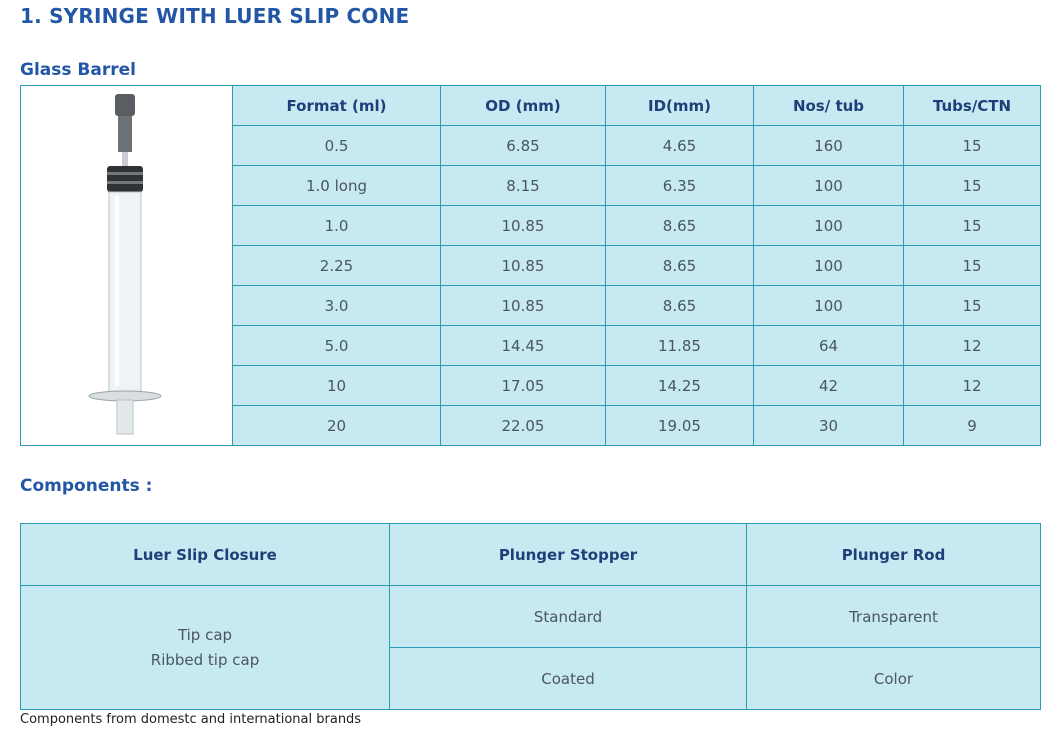  I want to click on data-row: 20 22.05 19.05 30 9, so click(531, 425).